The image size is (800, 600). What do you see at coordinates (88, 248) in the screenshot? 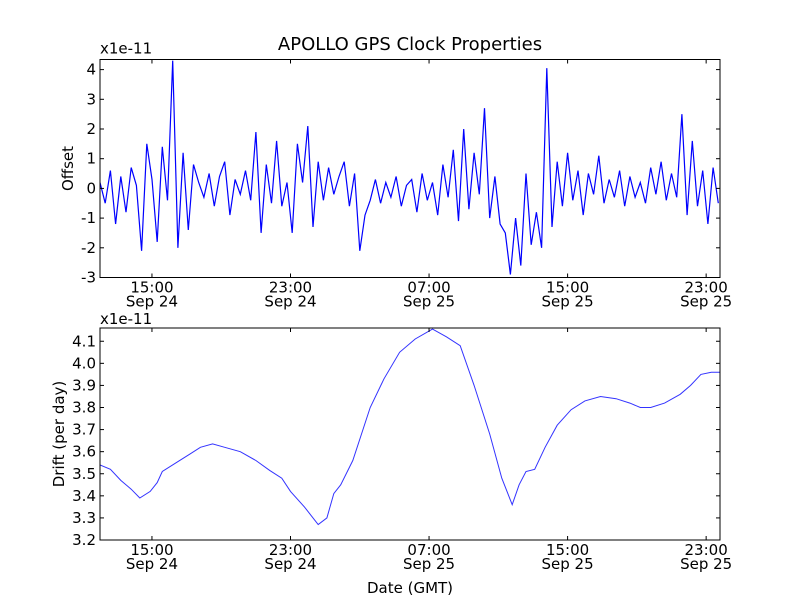
I see `y-tick-label: -2` at bounding box center [88, 248].